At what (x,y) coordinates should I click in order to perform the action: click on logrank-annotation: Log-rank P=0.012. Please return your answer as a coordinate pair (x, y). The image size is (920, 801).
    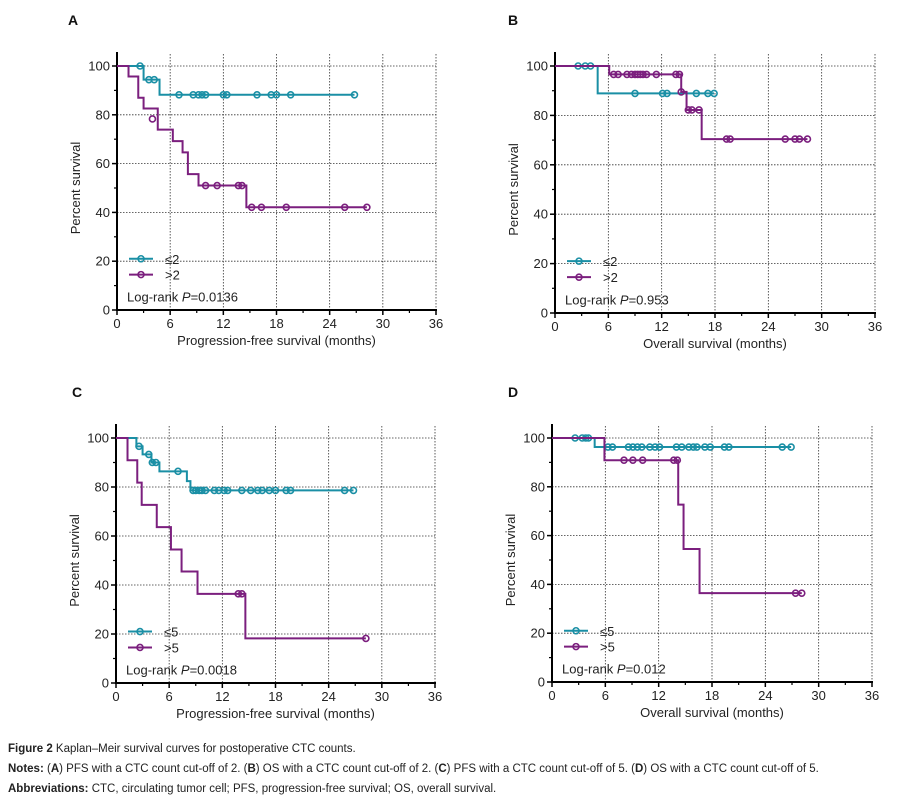
    Looking at the image, I should click on (614, 668).